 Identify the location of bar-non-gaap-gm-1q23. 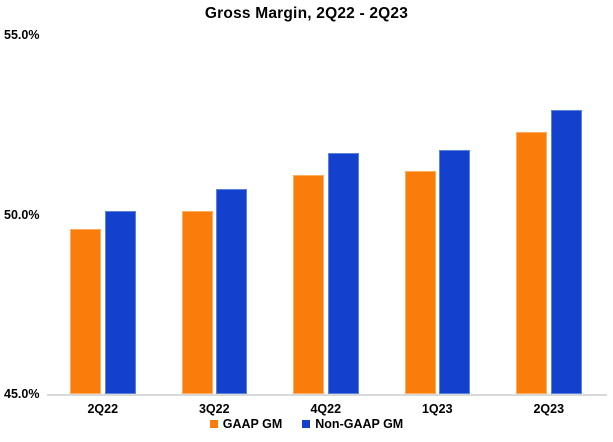
(454, 271).